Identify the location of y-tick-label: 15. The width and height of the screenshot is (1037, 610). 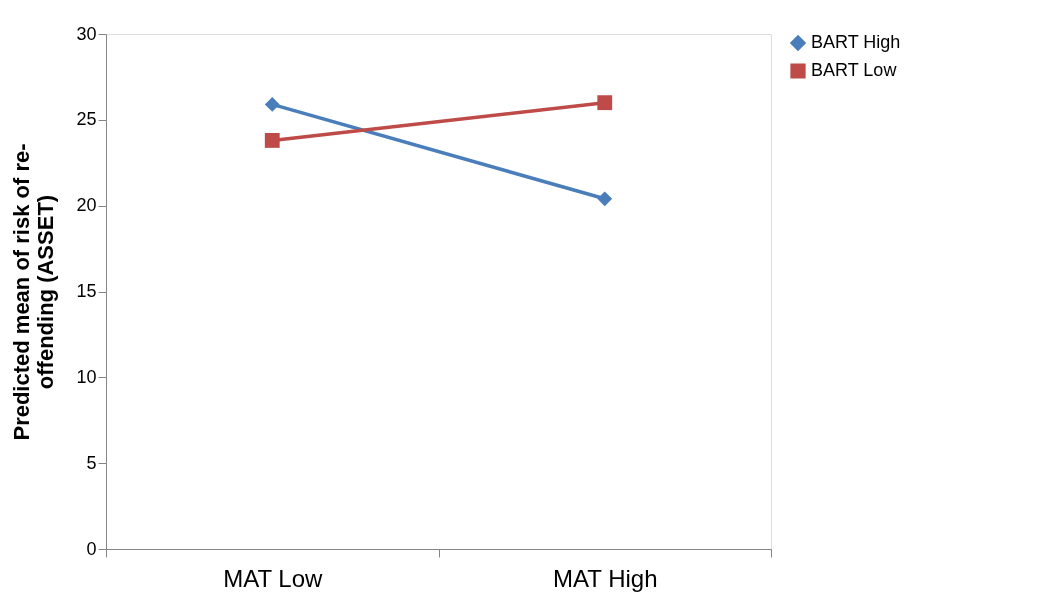
(86, 291).